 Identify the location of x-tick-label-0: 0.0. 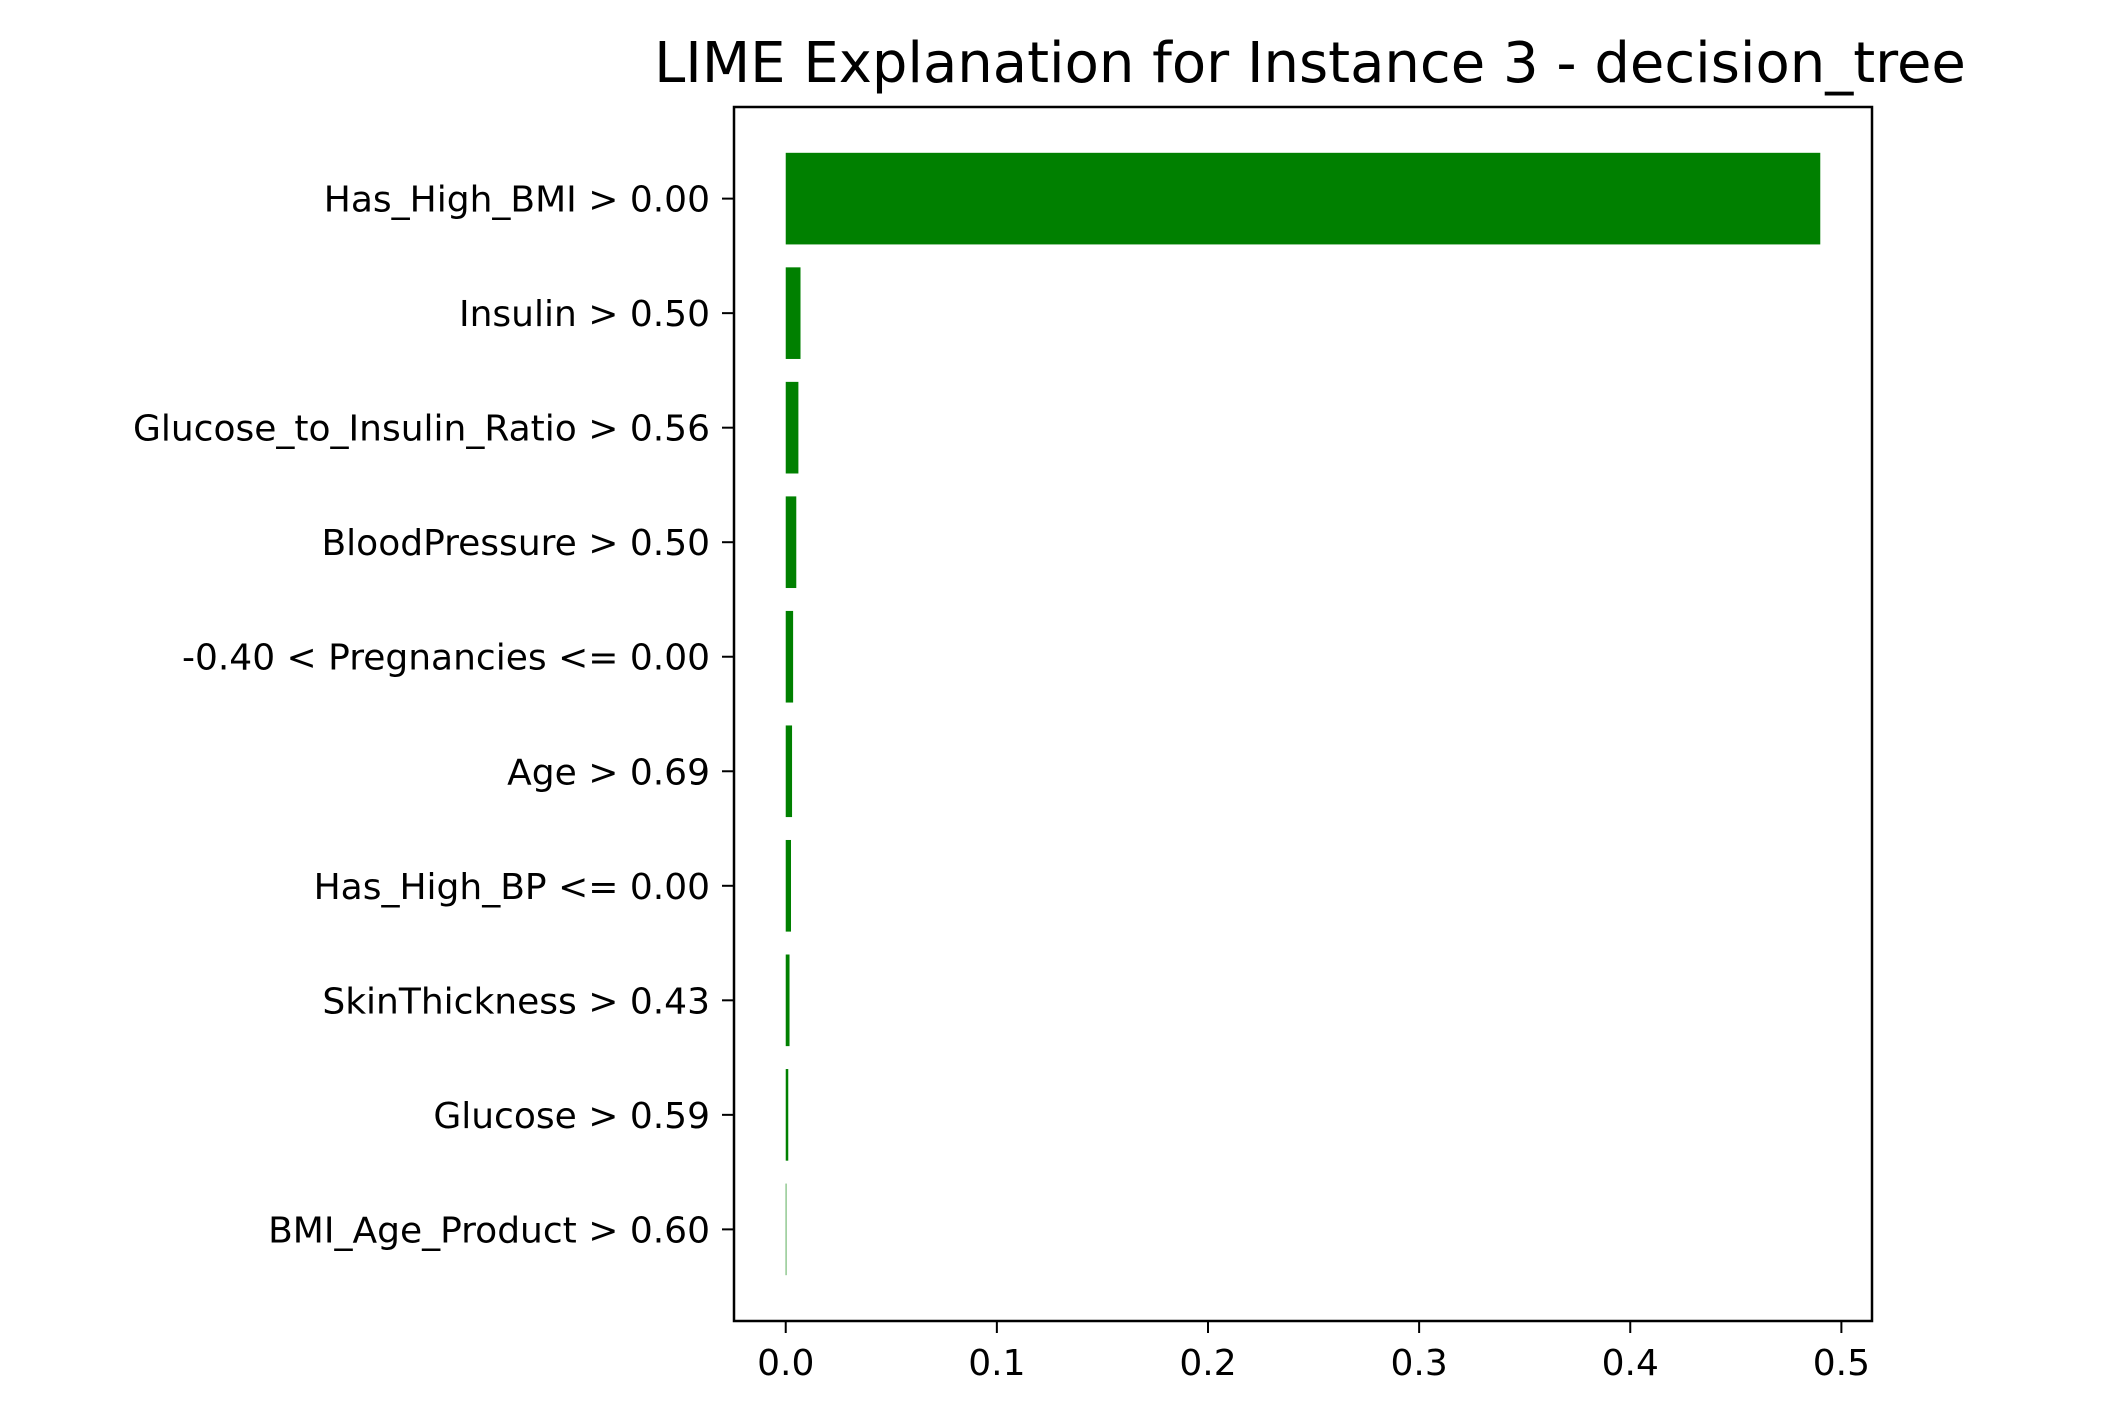
(785, 1363).